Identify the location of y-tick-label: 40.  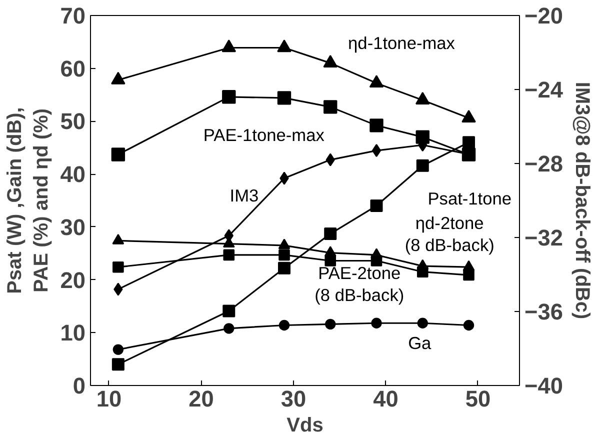
(73, 174).